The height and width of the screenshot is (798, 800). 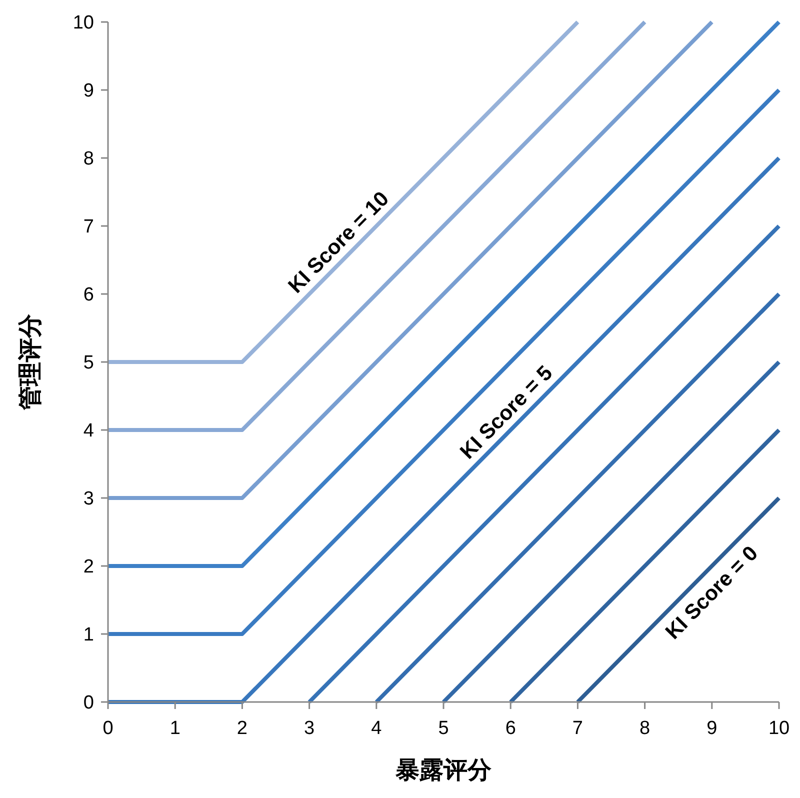 I want to click on y-tick-label: 1, so click(x=88, y=635).